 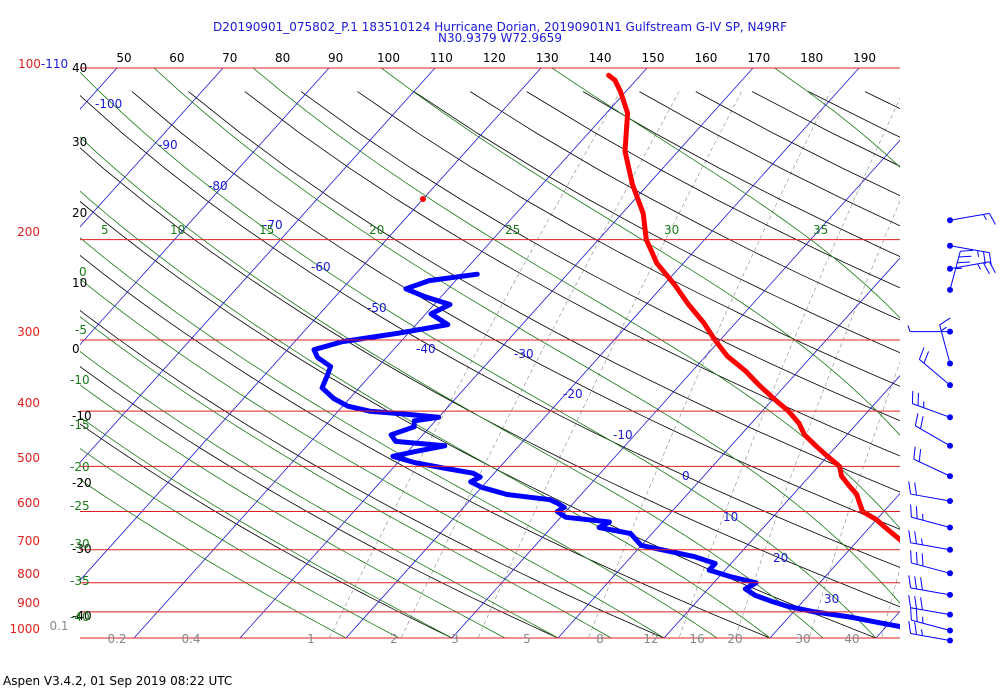 I want to click on pressure-tick-label: 900, so click(x=28, y=603).